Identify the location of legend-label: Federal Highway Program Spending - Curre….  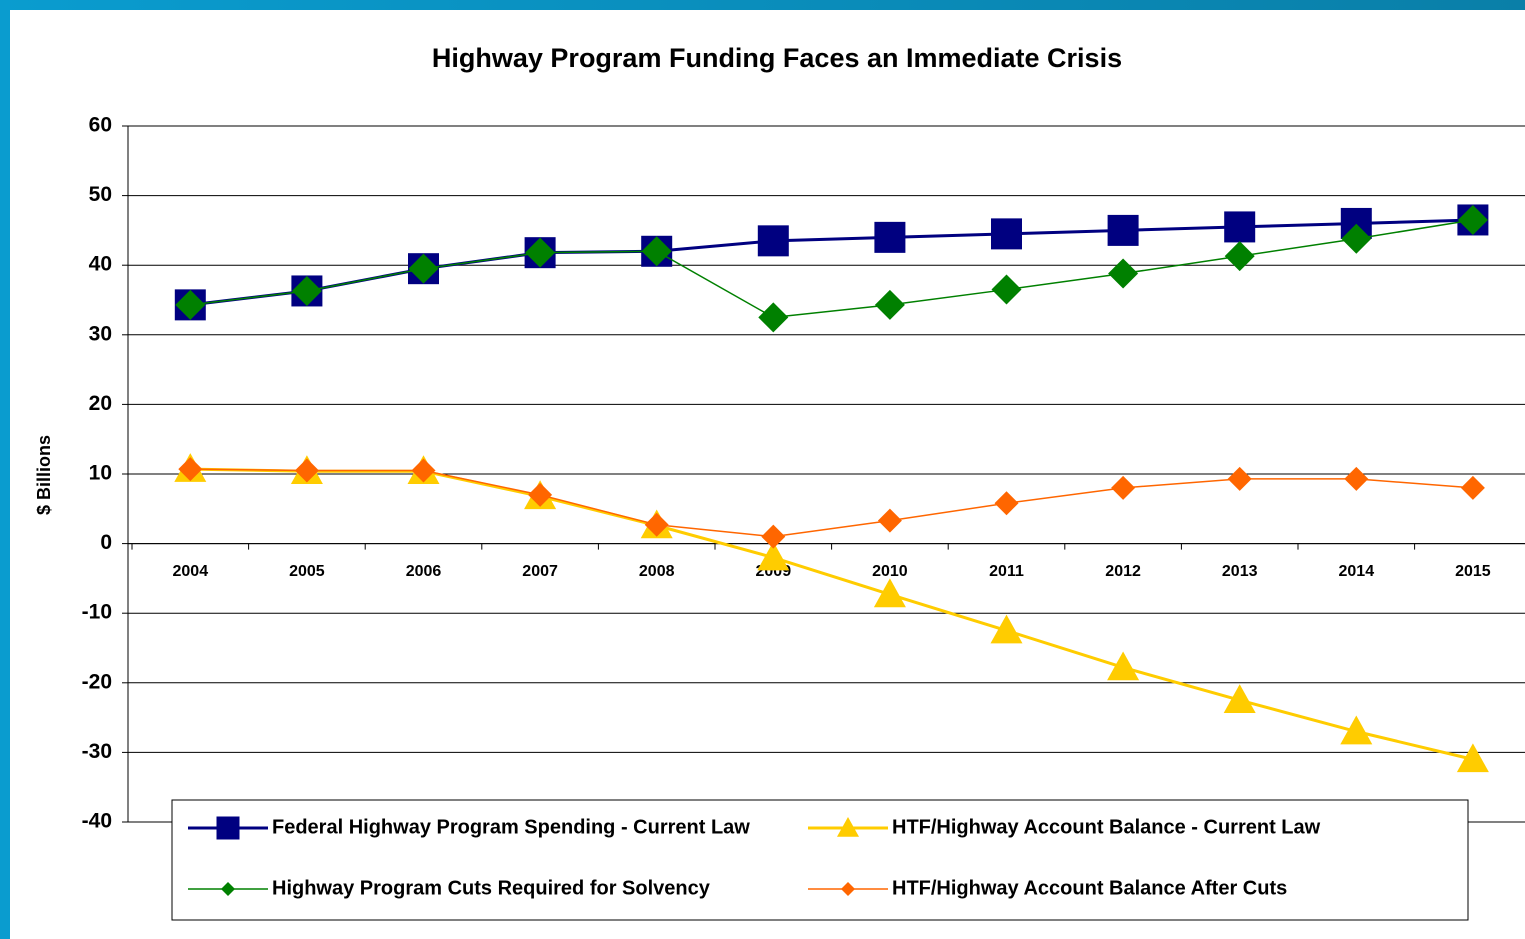
(511, 827).